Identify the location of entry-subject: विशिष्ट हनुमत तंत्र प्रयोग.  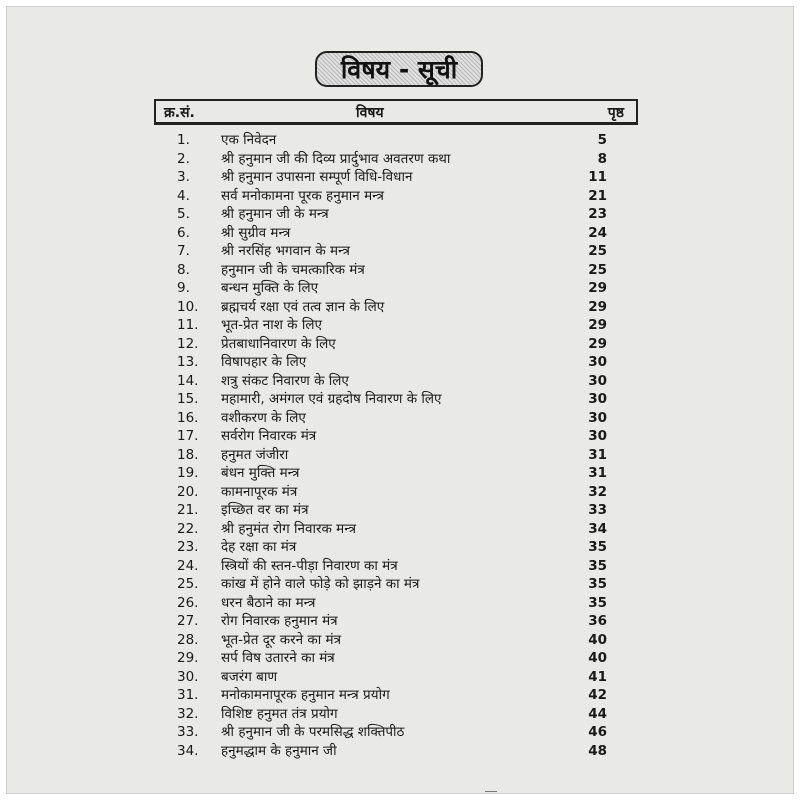
(279, 713).